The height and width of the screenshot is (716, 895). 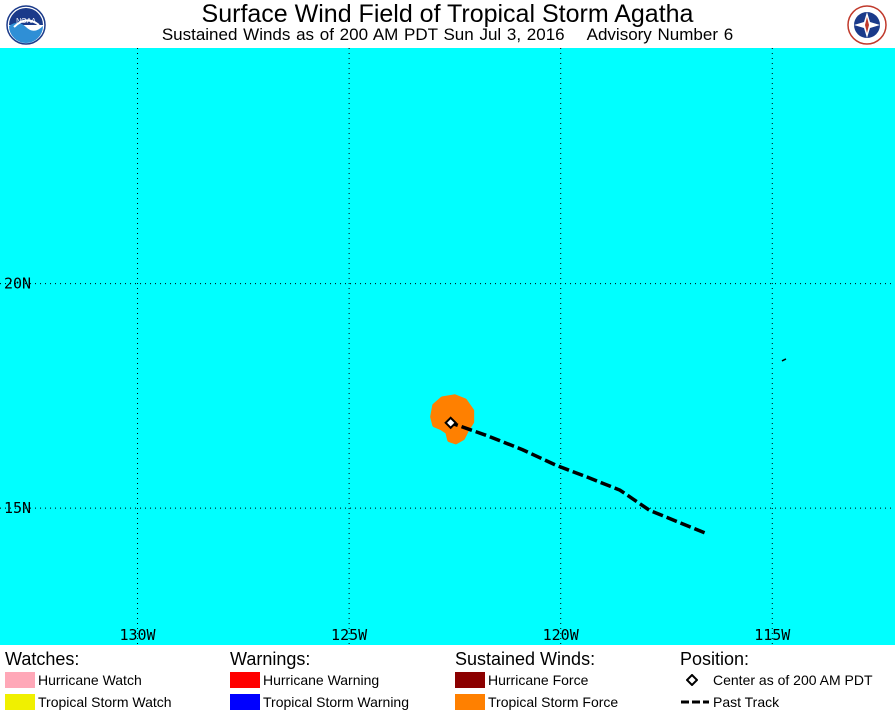 What do you see at coordinates (772, 635) in the screenshot?
I see `longitude-label: 115W` at bounding box center [772, 635].